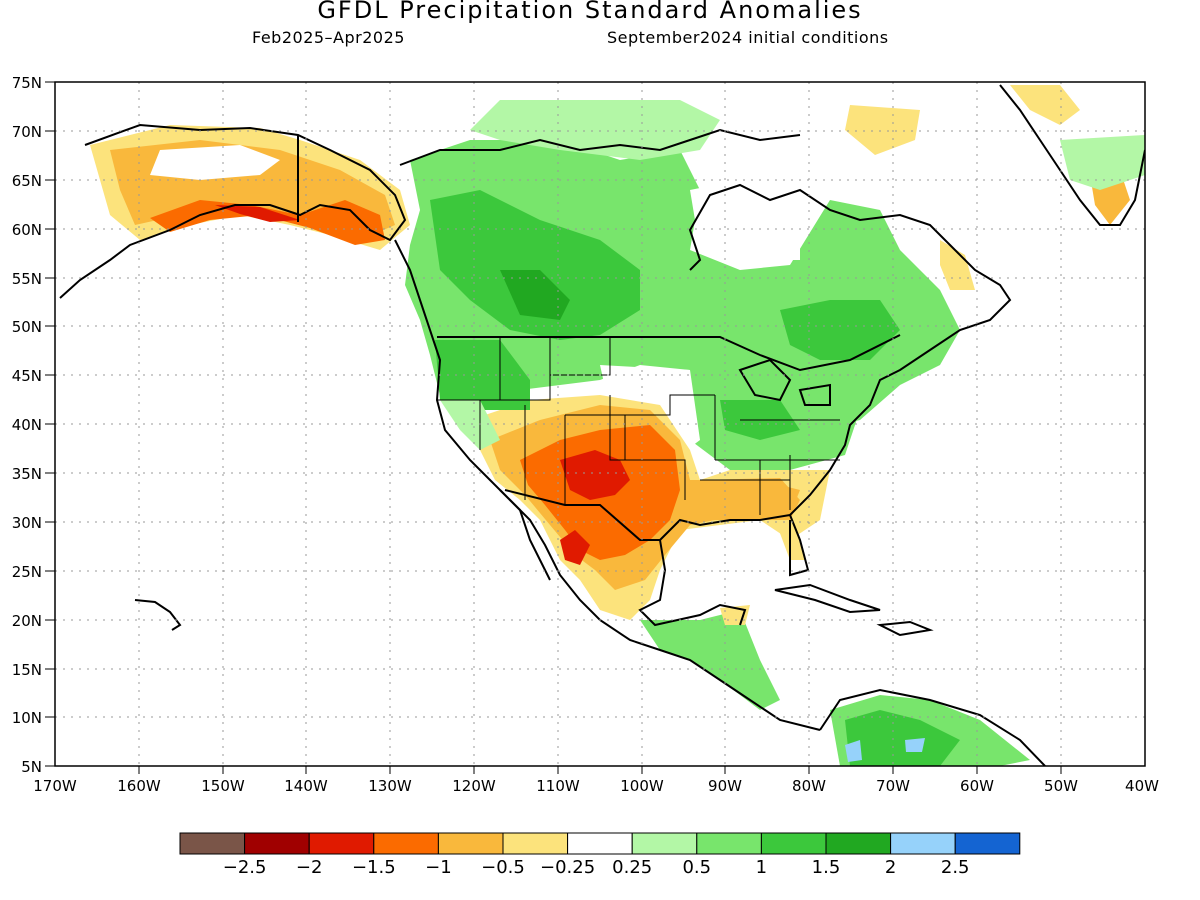 Image resolution: width=1200 pixels, height=900 pixels. Describe the element at coordinates (245, 867) in the screenshot. I see `colorbar-label: −2.5` at that location.